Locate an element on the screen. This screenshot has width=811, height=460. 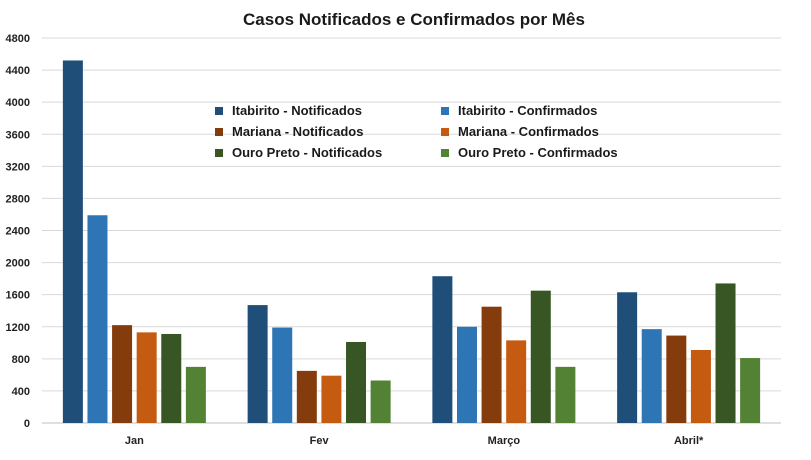
x-axis-categories: Jan Fev Março Abril* is located at coordinates (414, 441).